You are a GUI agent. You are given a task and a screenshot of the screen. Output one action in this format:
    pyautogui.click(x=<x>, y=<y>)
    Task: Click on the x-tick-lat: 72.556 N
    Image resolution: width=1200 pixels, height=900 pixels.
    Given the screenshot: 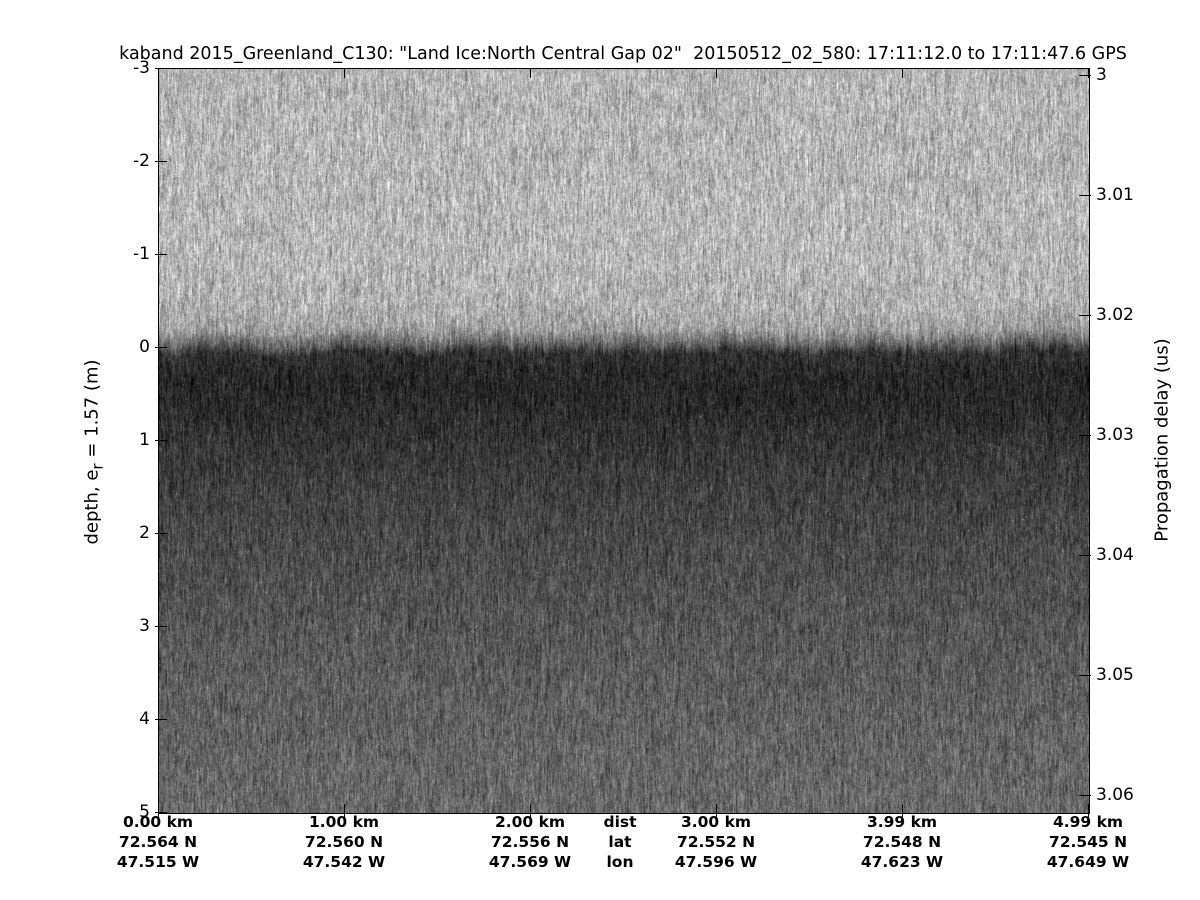 What is the action you would take?
    pyautogui.click(x=530, y=842)
    